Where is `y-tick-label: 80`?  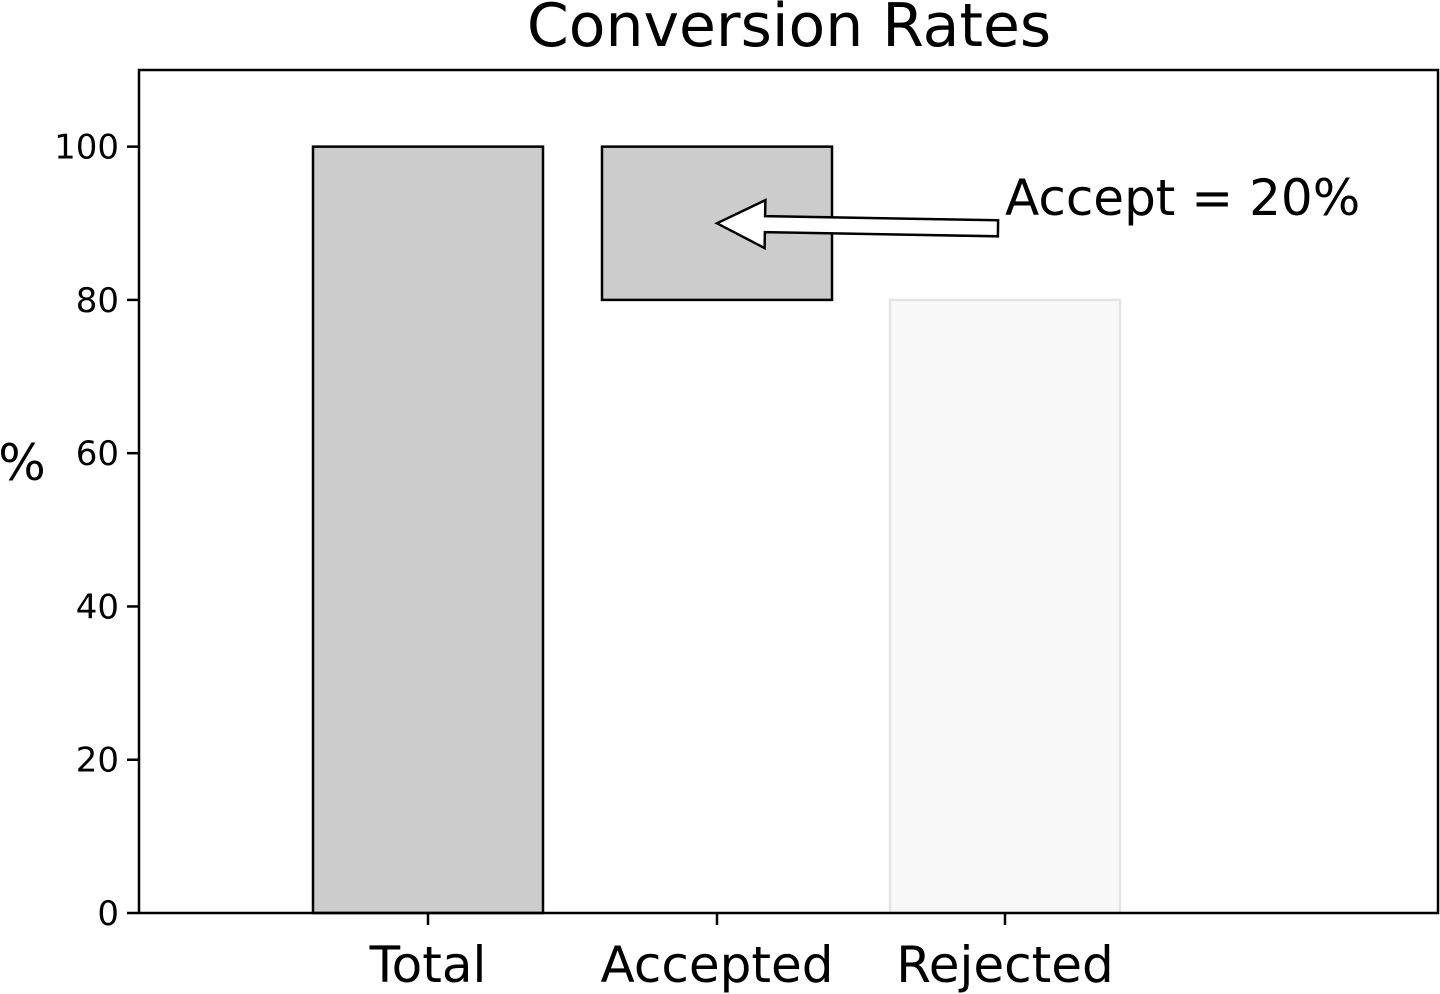
y-tick-label: 80 is located at coordinates (97, 301).